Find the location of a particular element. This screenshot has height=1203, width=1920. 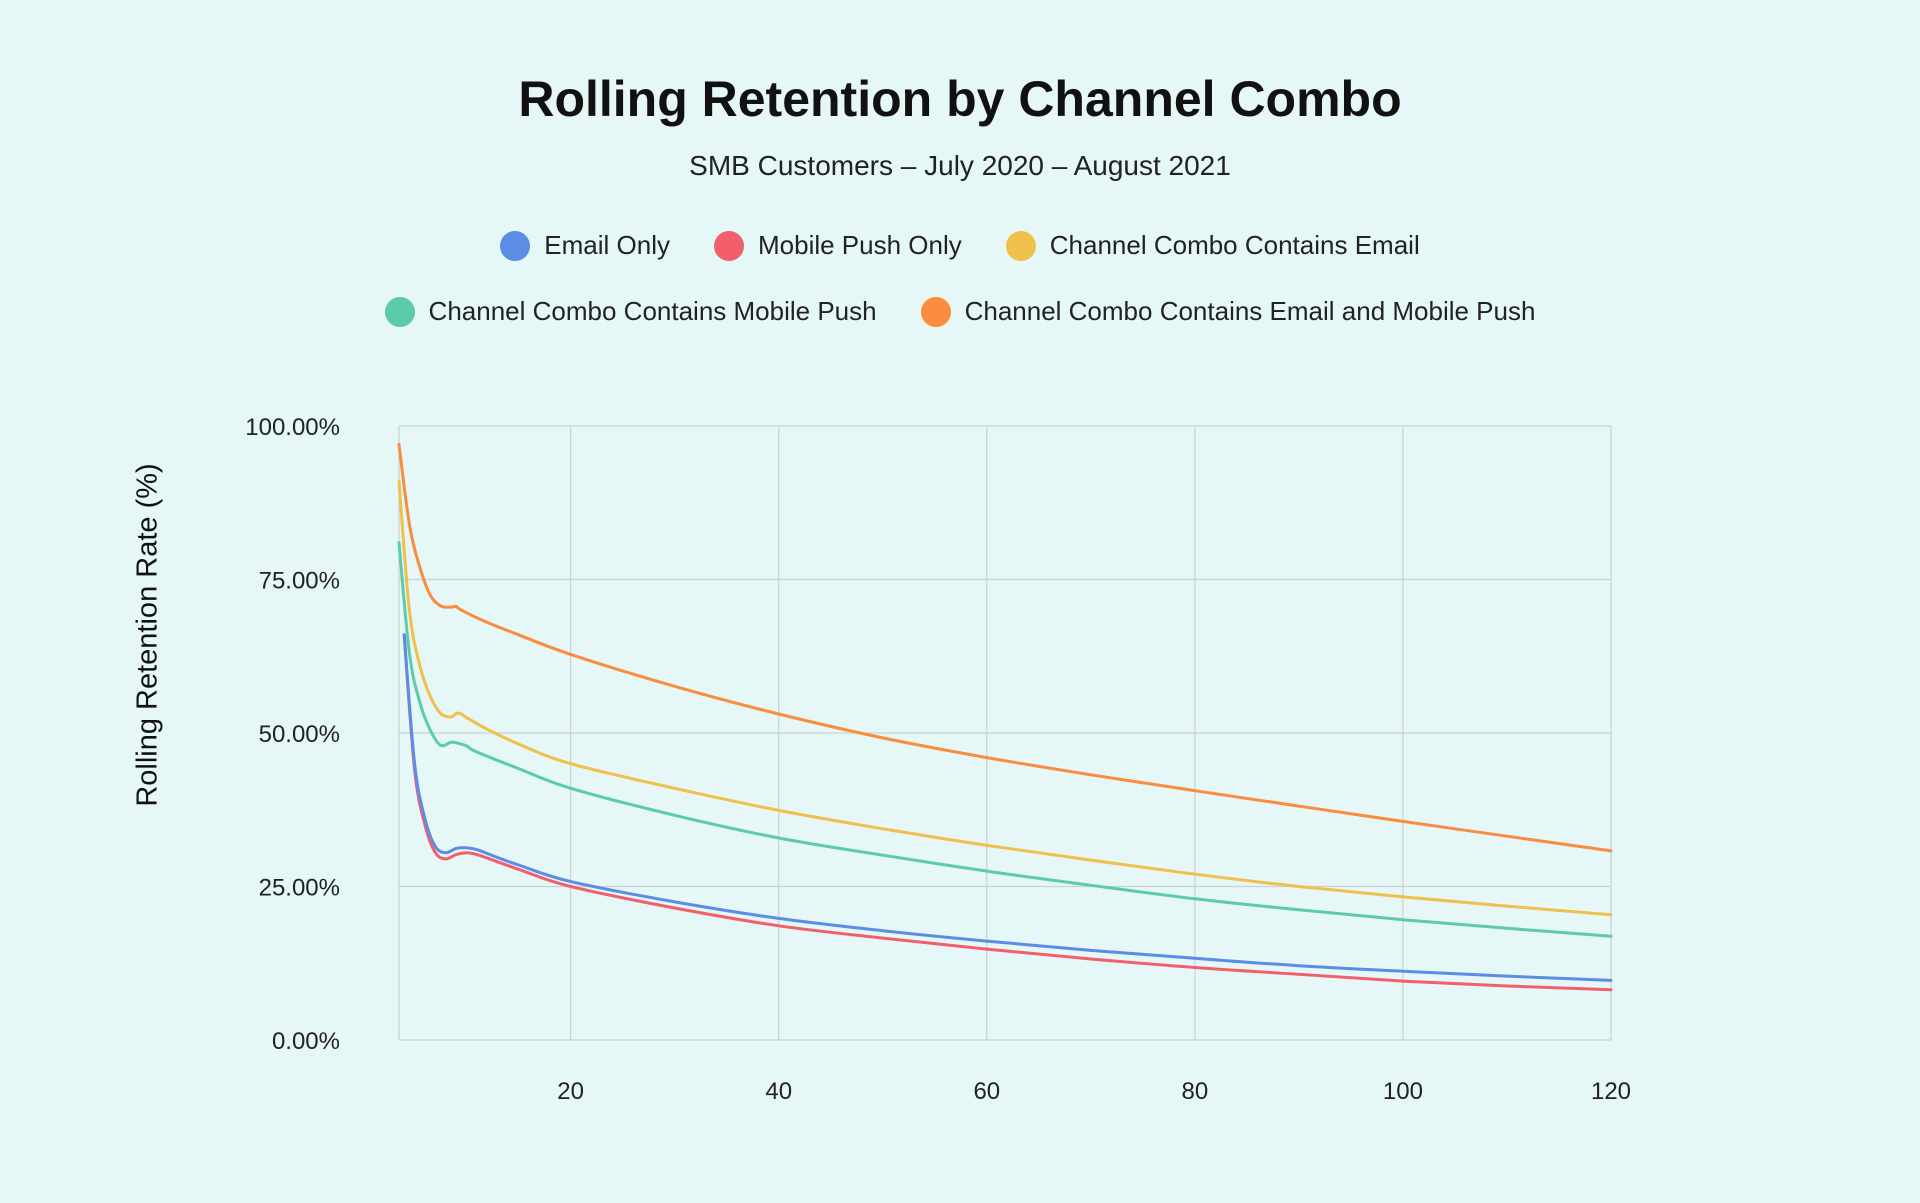

y-tick-label: 50.00% is located at coordinates (299, 734).